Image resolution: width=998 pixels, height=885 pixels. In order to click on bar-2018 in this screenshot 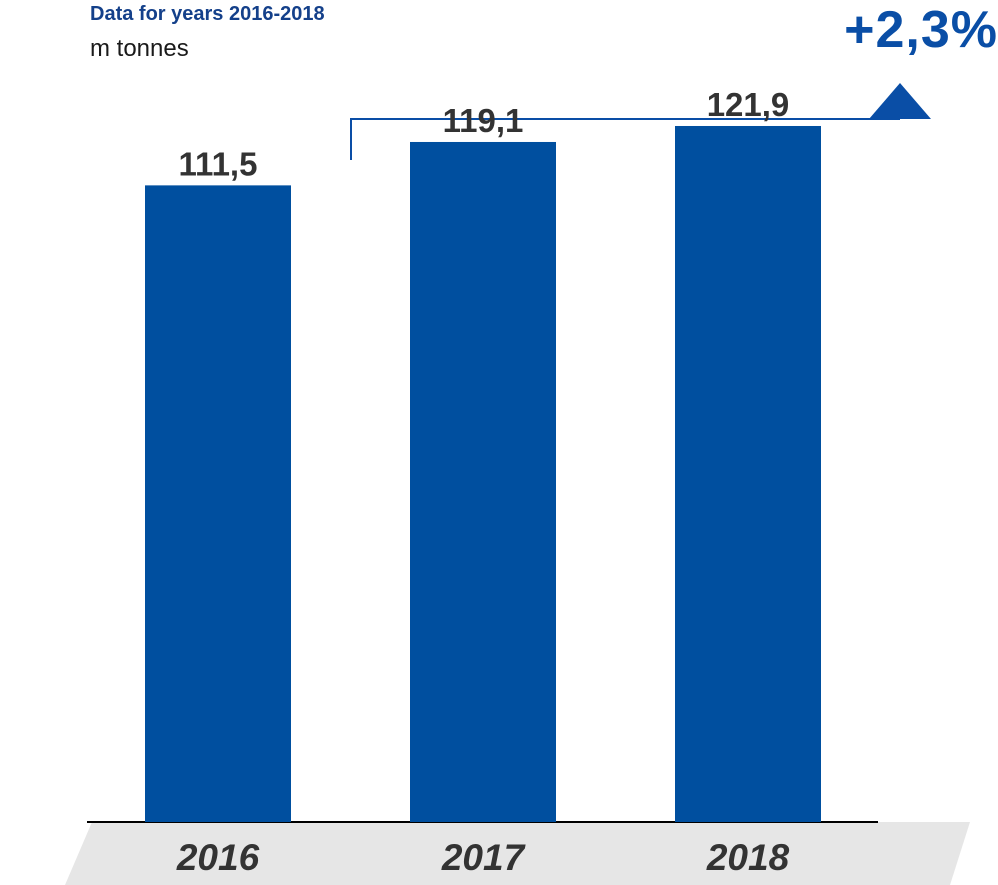, I will do `click(748, 473)`.